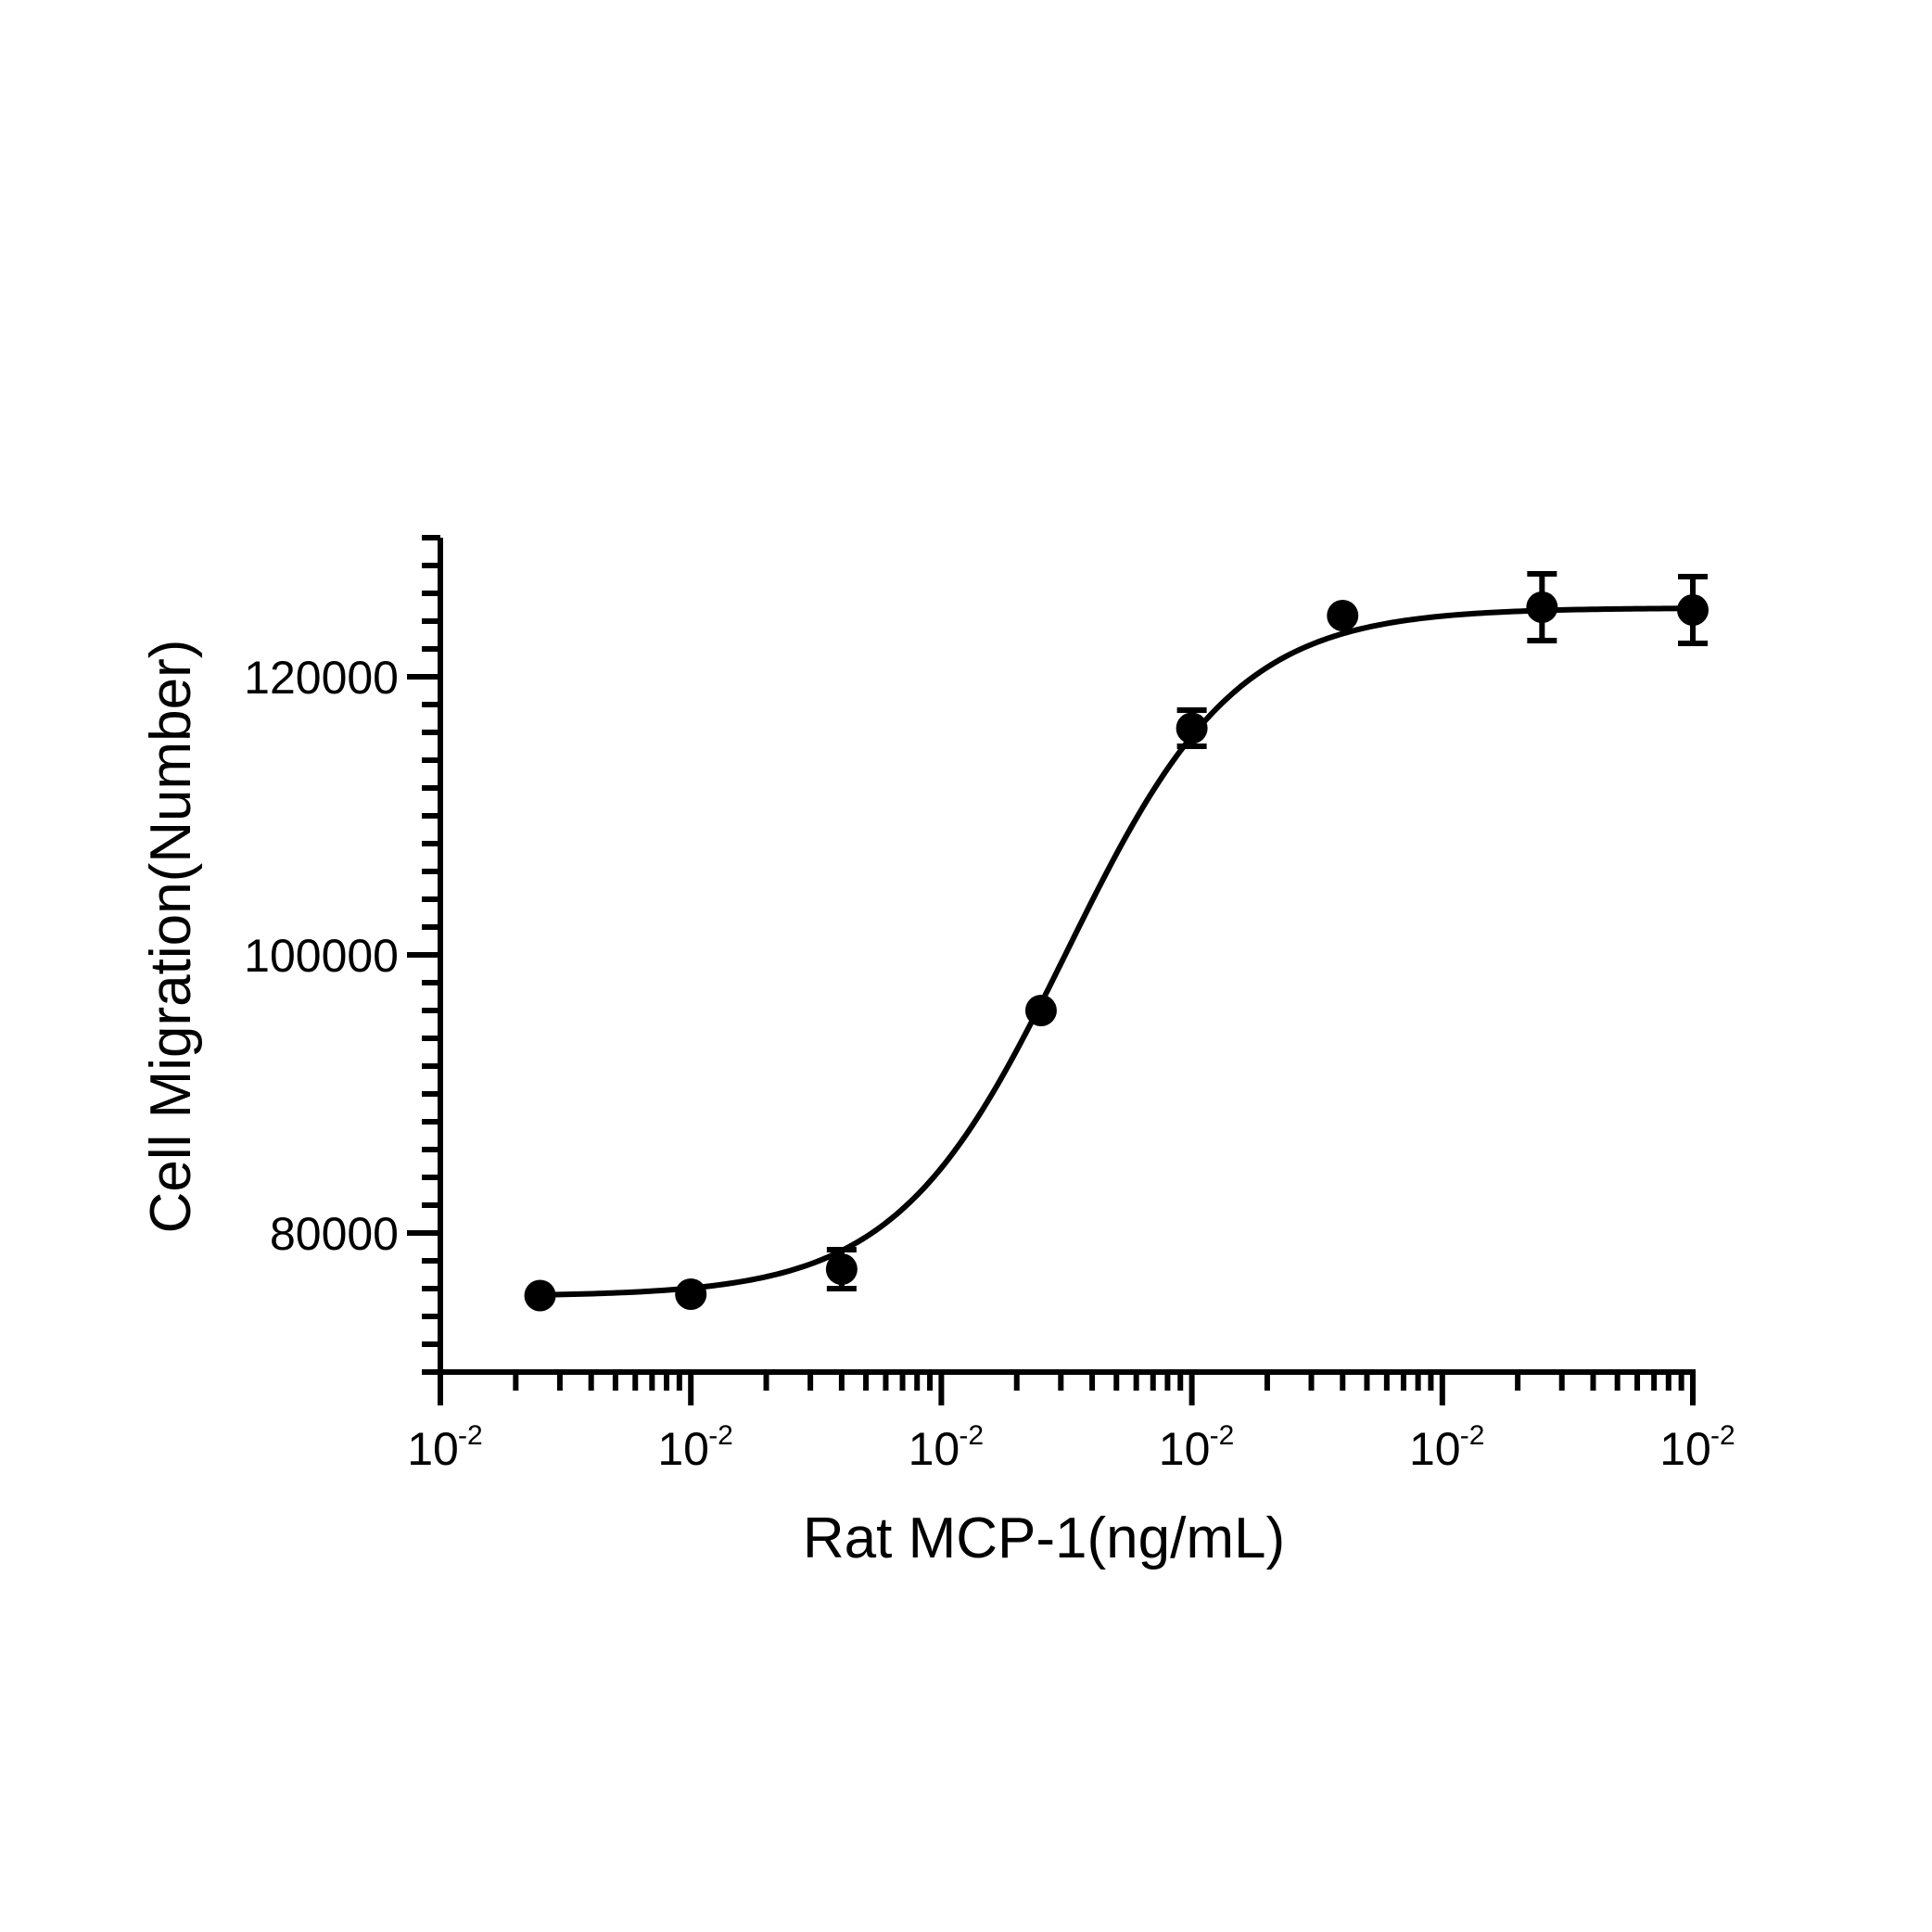 The width and height of the screenshot is (1932, 1932). What do you see at coordinates (321, 956) in the screenshot?
I see `y-tick-label: 100000` at bounding box center [321, 956].